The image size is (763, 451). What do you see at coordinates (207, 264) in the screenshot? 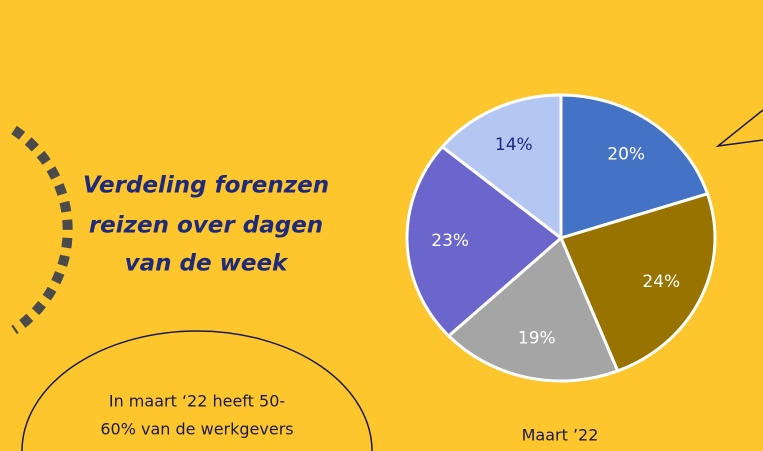
I see `title-line: van de week` at bounding box center [207, 264].